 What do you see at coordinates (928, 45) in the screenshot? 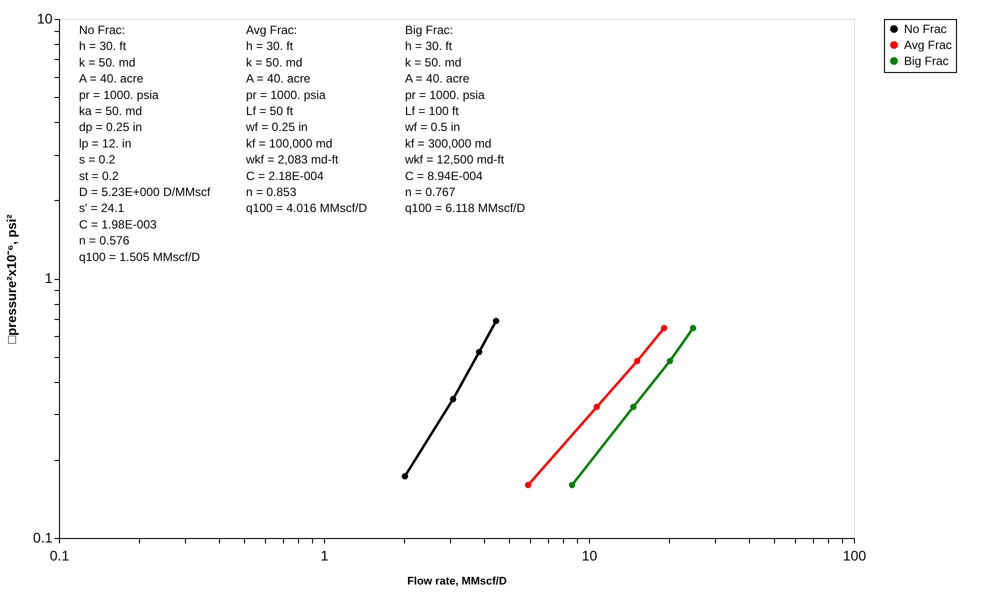
I see `legend-label: Avg Frac` at bounding box center [928, 45].